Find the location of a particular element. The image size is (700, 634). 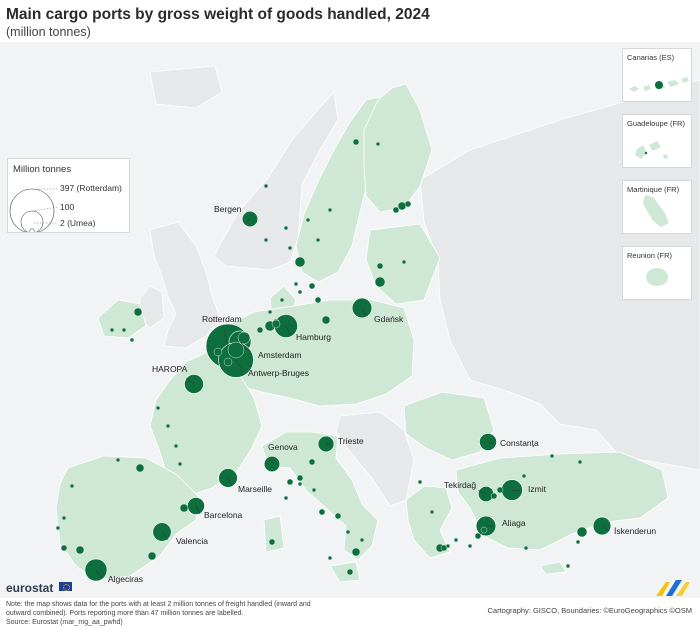

port-label-barcelona: Barcelona is located at coordinates (223, 515).